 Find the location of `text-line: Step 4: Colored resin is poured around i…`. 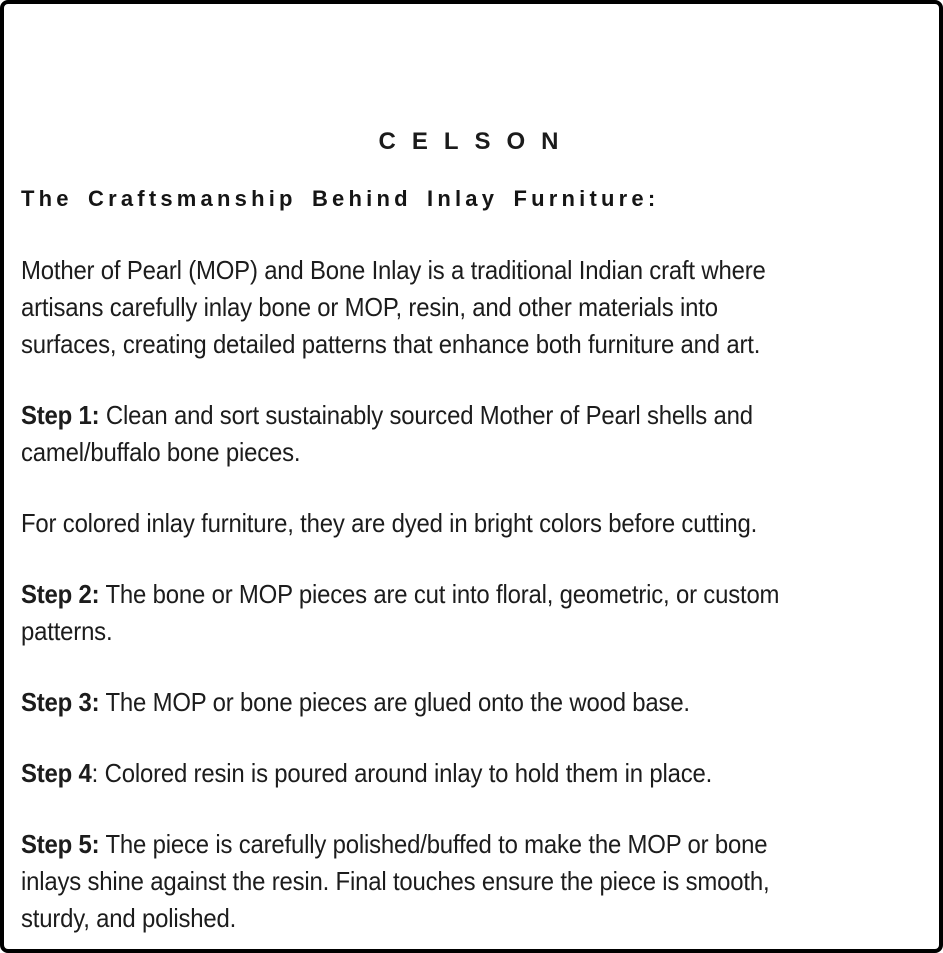

text-line: Step 4: Colored resin is poured around i… is located at coordinates (434, 773).